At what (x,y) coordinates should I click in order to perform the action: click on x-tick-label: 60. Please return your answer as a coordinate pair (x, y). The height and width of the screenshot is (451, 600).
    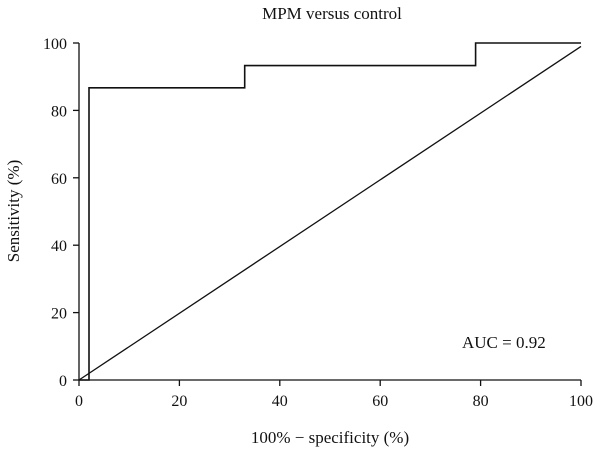
    Looking at the image, I should click on (380, 401).